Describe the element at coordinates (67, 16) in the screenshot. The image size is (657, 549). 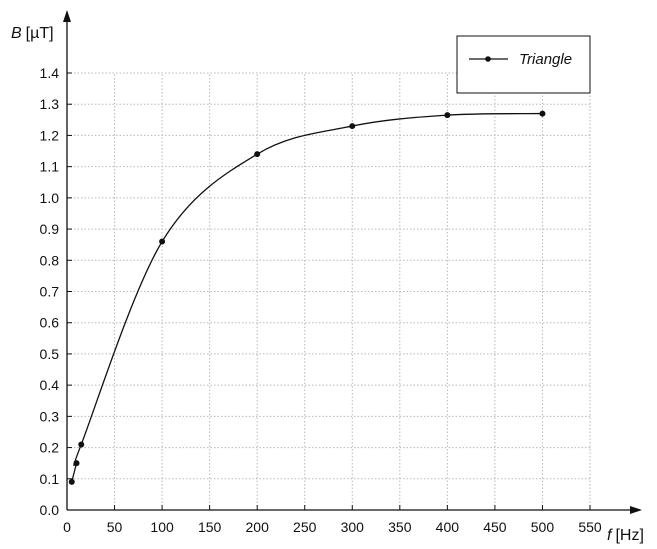
I see `y-axis-arrow` at that location.